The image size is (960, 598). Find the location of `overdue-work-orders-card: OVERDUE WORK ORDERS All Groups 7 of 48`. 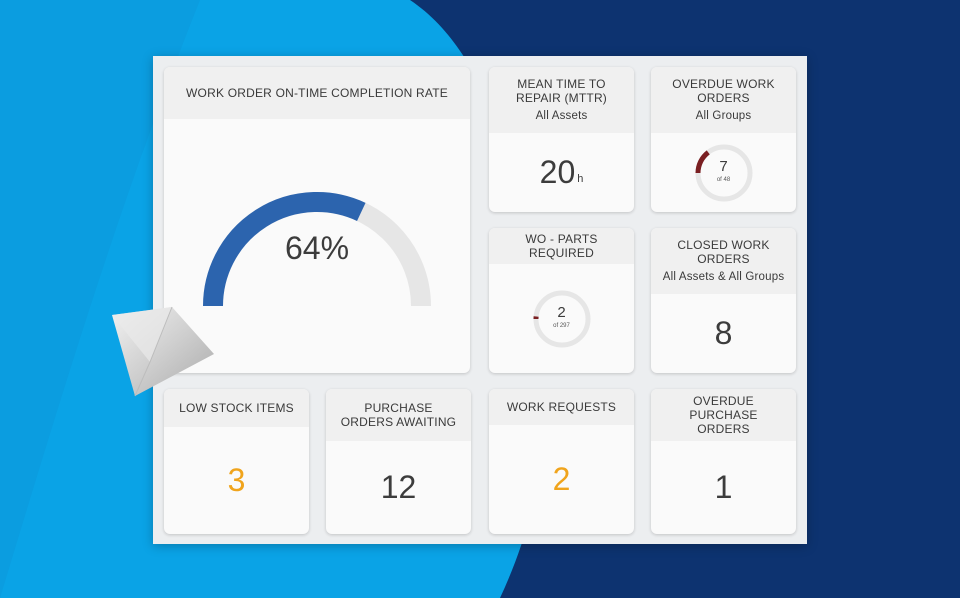

overdue-work-orders-card: OVERDUE WORK ORDERS All Groups 7 of 48 is located at coordinates (723, 139).